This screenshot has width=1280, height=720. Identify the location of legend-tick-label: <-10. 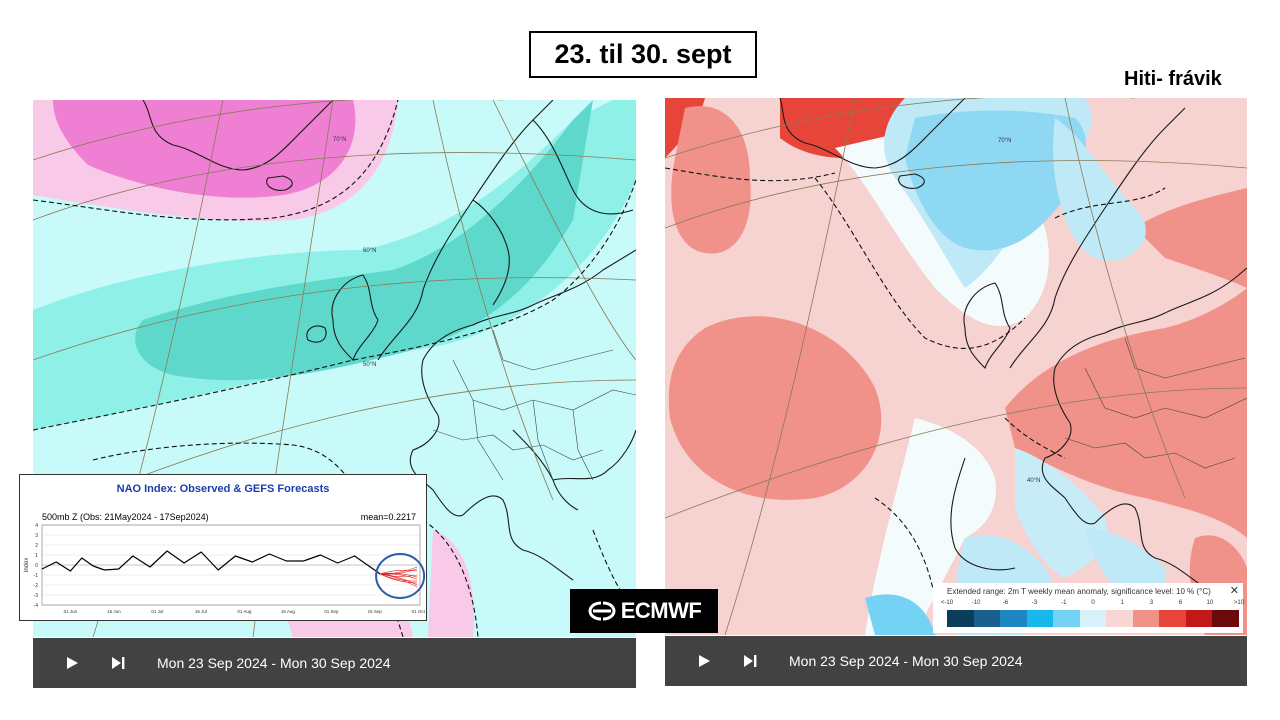
(947, 603).